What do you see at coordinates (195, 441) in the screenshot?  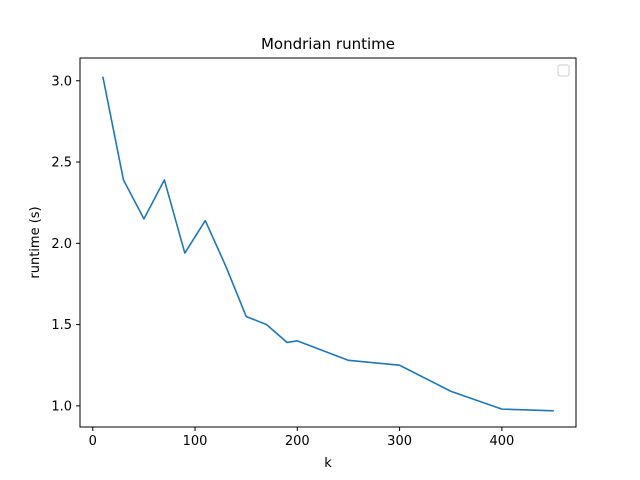 I see `x-tick-label: 100` at bounding box center [195, 441].